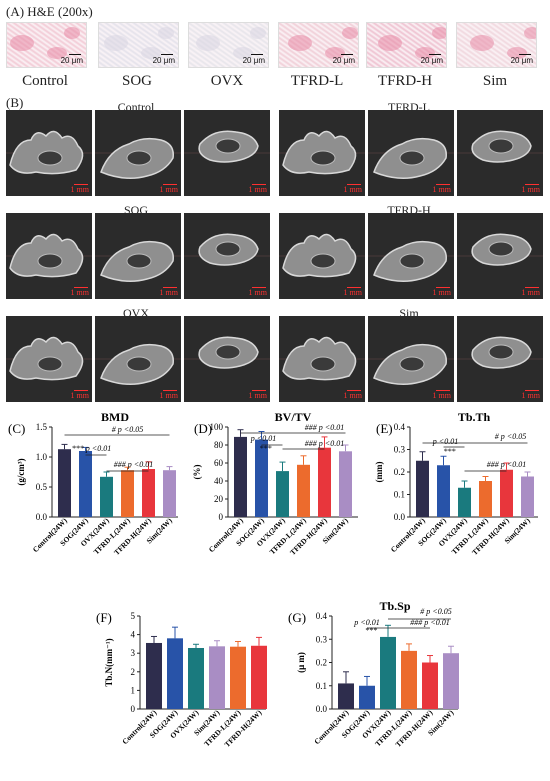 The height and width of the screenshot is (781, 550). Describe the element at coordinates (133, 672) in the screenshot. I see `y-tick-label: 2` at that location.